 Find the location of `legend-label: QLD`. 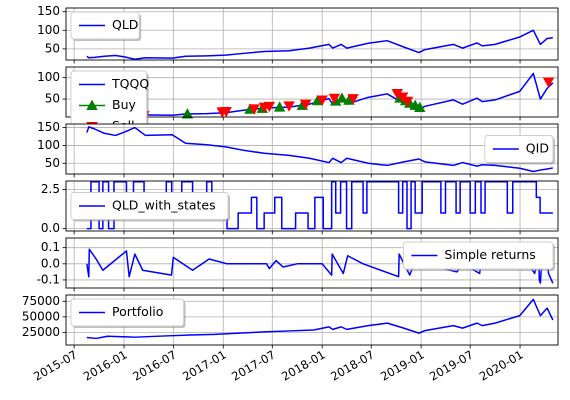

legend-label: QLD is located at coordinates (125, 24).